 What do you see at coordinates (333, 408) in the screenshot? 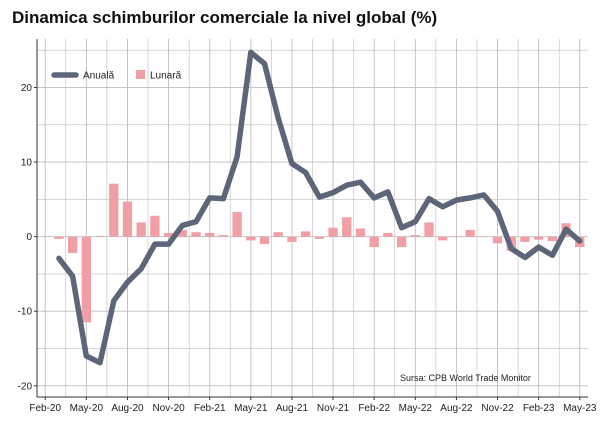
I see `x-tick-label: Nov-21` at bounding box center [333, 408].